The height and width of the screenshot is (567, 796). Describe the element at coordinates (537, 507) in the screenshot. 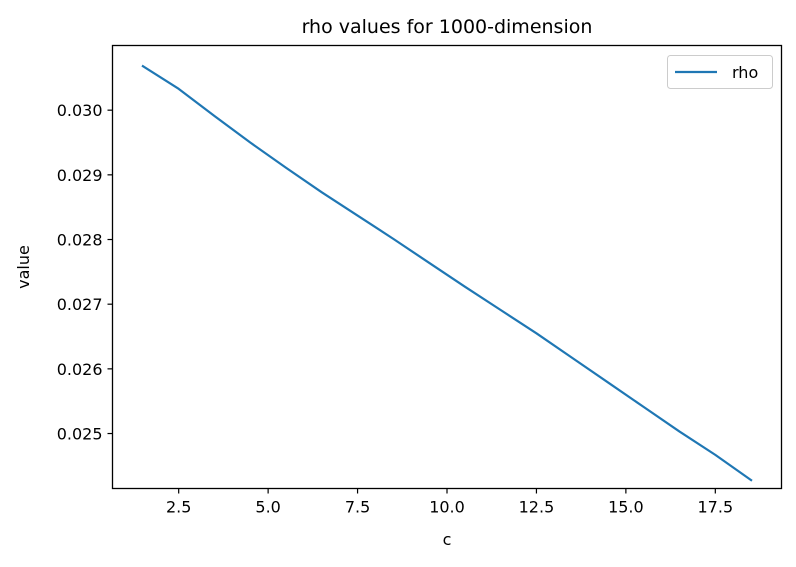

I see `x-tick-label: 12.5` at that location.